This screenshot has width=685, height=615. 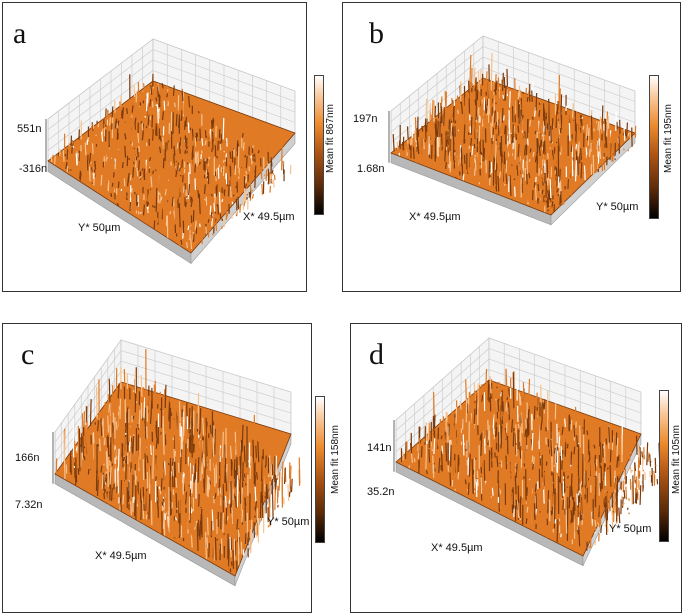 I want to click on surface-plot-a, so click(x=170, y=151).